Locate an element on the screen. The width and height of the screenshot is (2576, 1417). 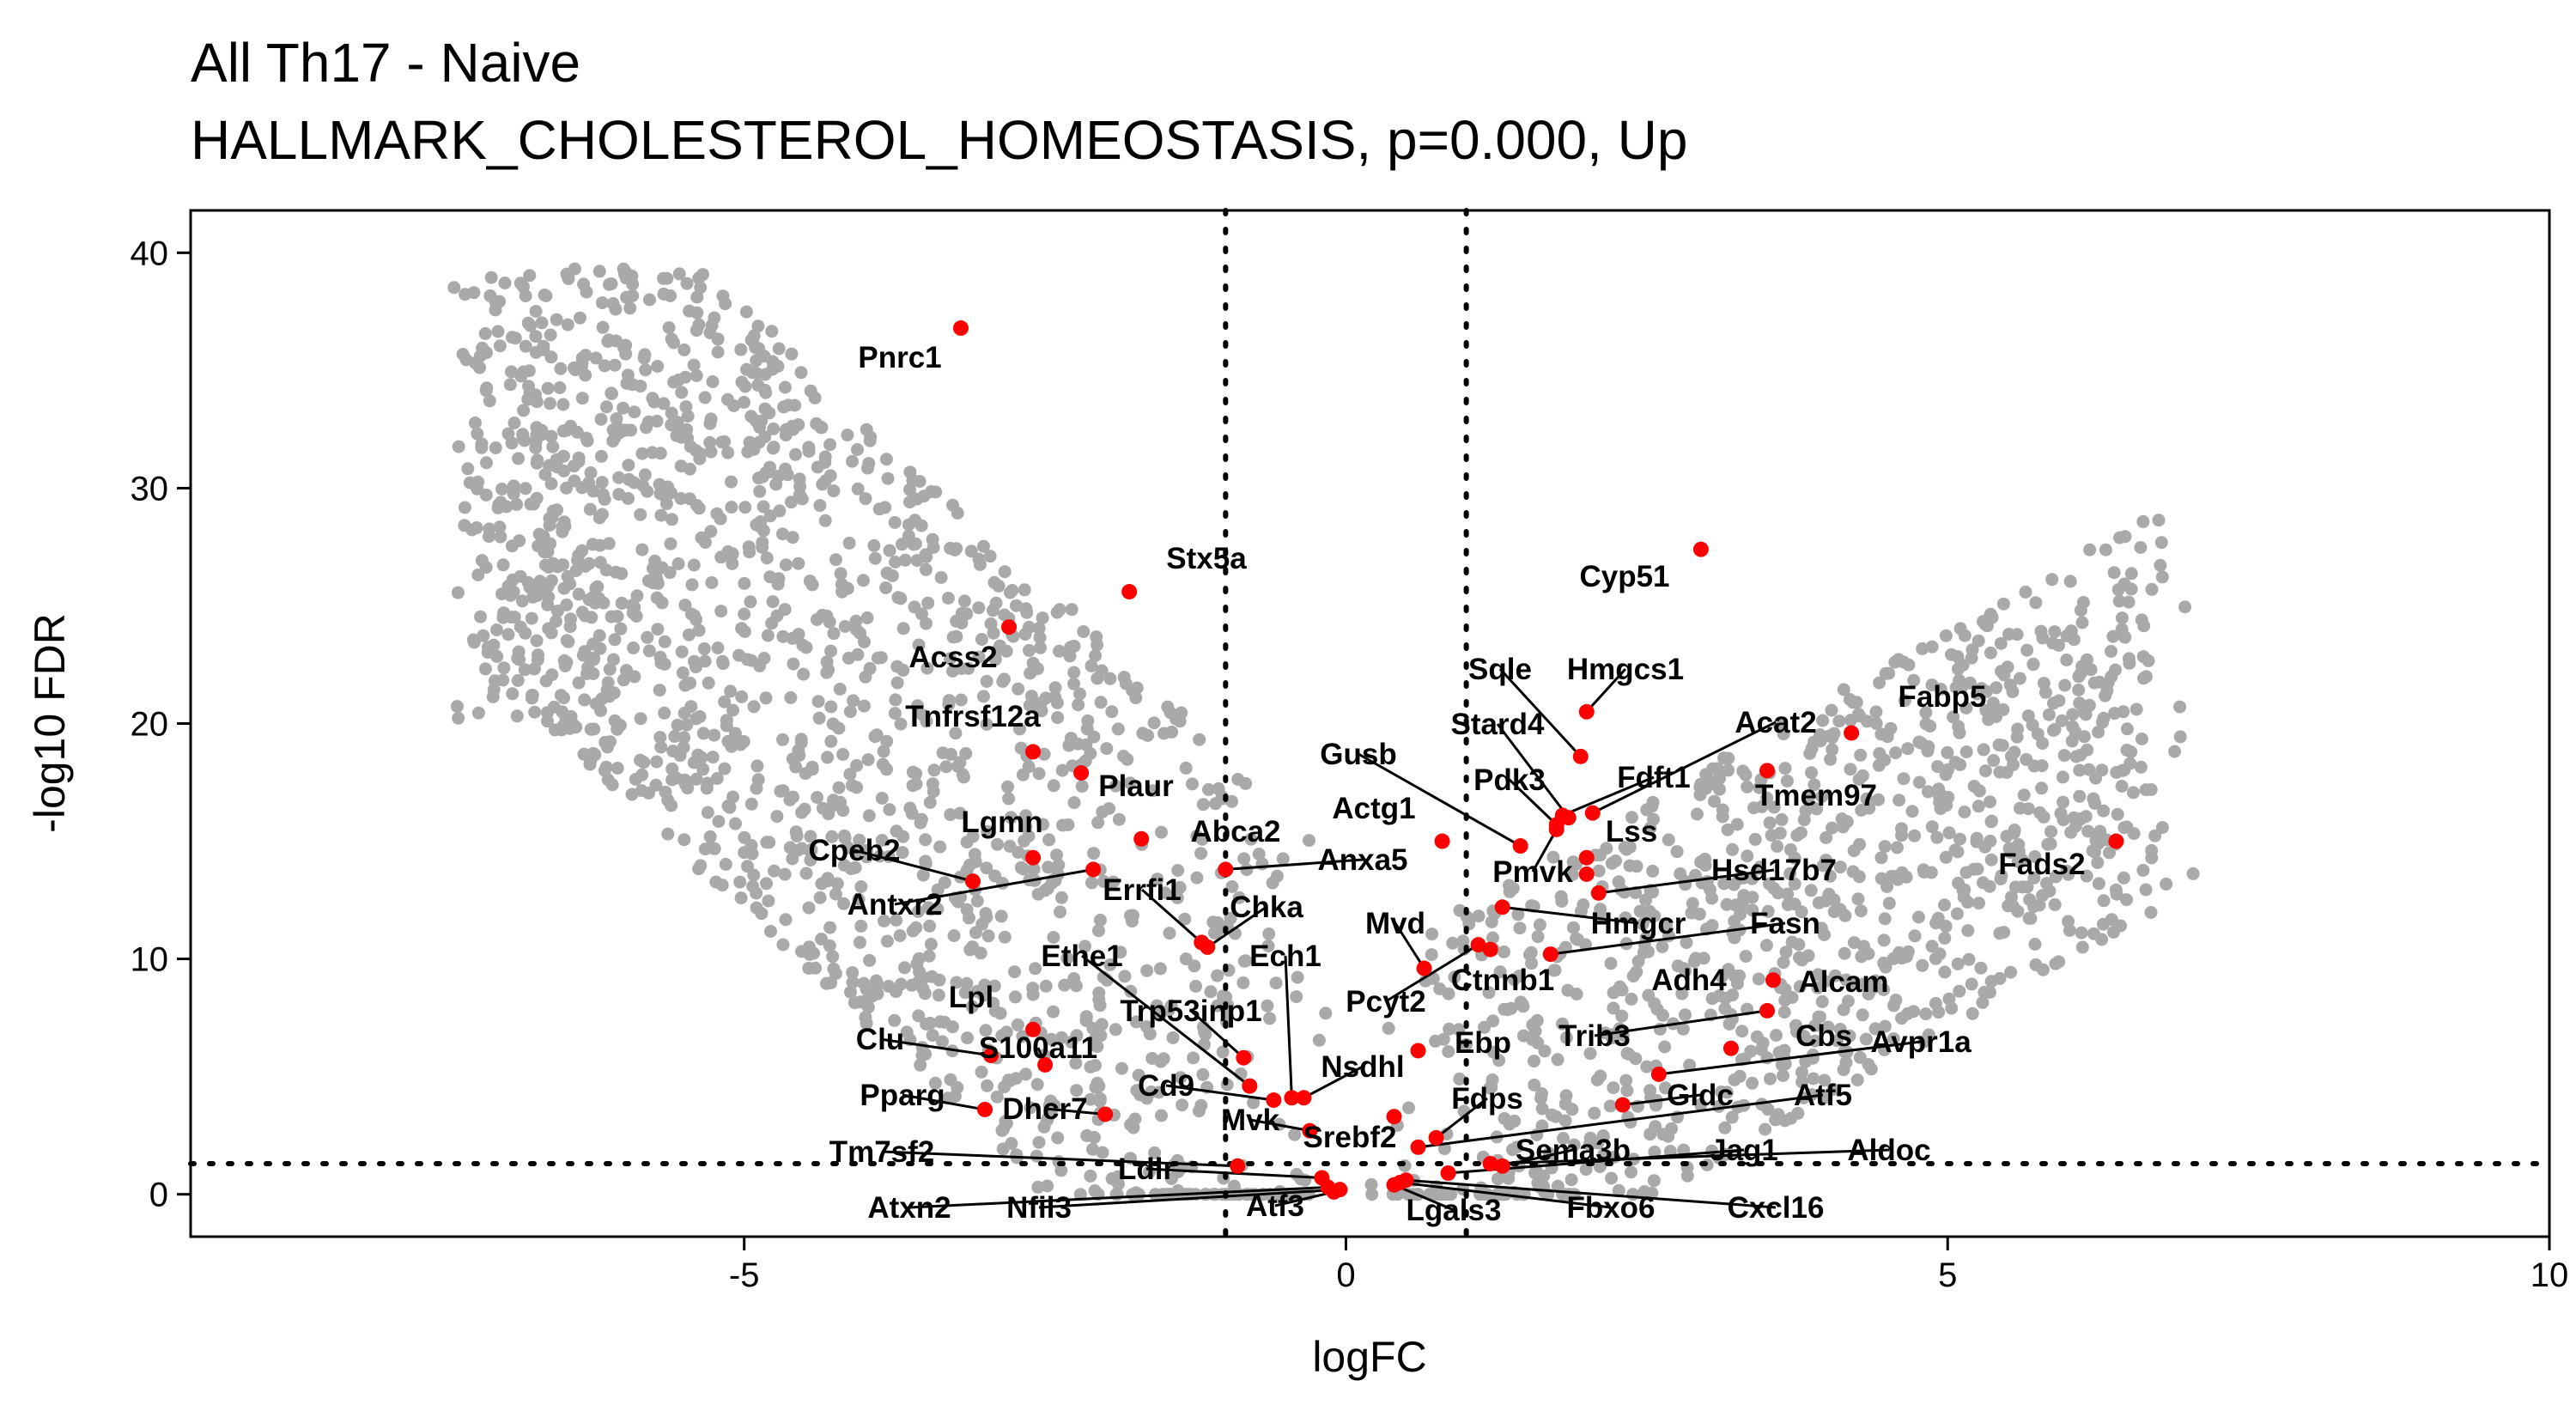
gene-label: Ethe1 is located at coordinates (1081, 956).